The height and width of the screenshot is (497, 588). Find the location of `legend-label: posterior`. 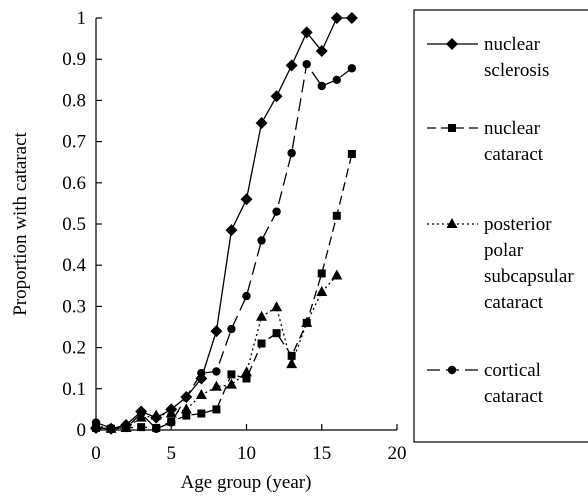

legend-label: posterior is located at coordinates (518, 224).